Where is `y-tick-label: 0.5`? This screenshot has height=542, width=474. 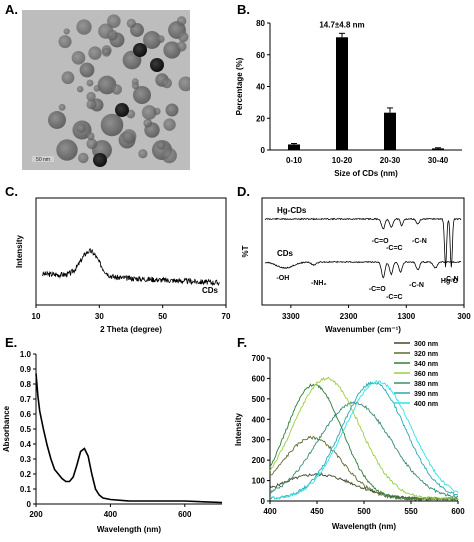 y-tick-label: 0.5 is located at coordinates (26, 429).